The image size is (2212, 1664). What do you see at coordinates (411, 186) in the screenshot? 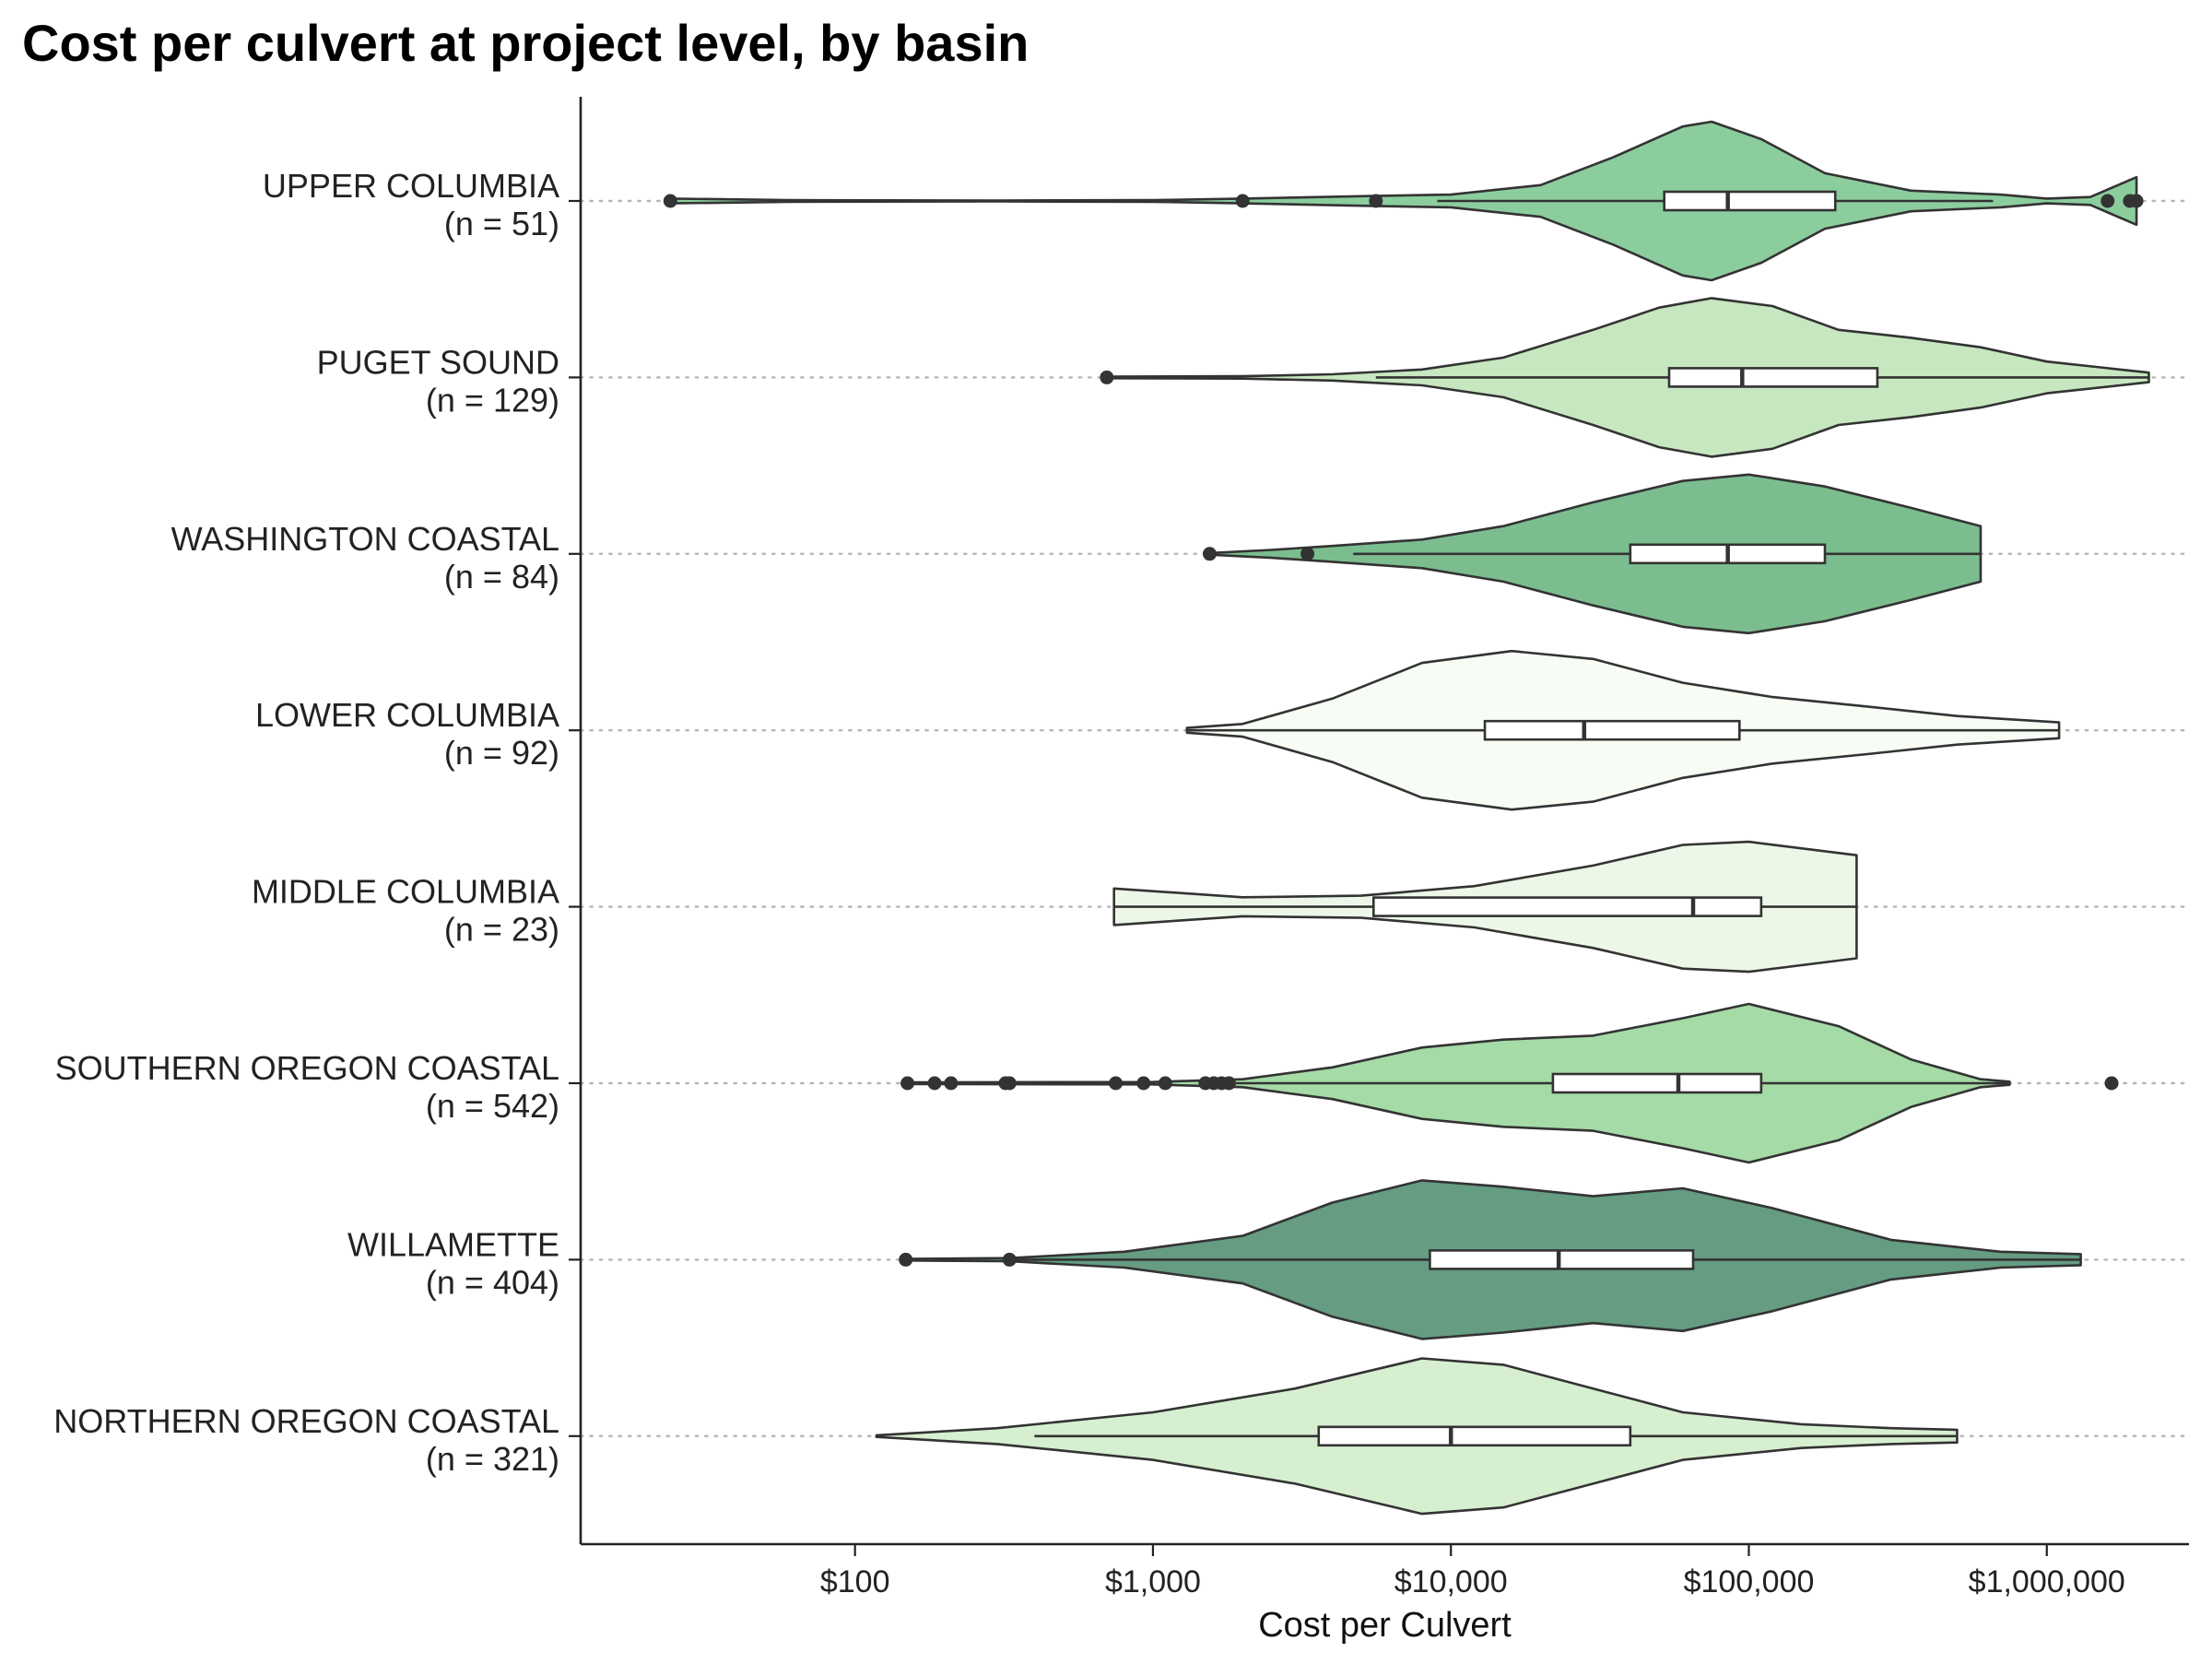
I see `category-label: UPPER COLUMBIA` at bounding box center [411, 186].